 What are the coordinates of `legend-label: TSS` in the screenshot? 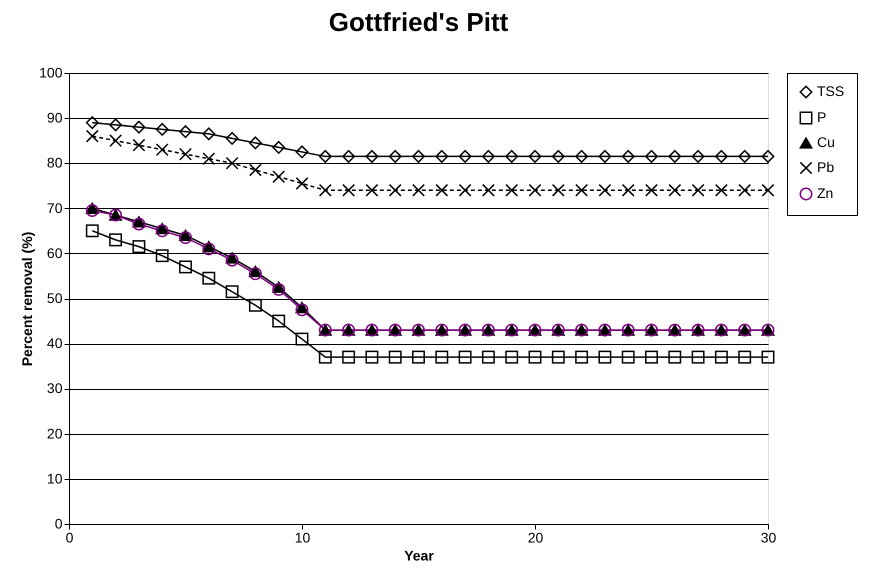 It's located at (830, 91).